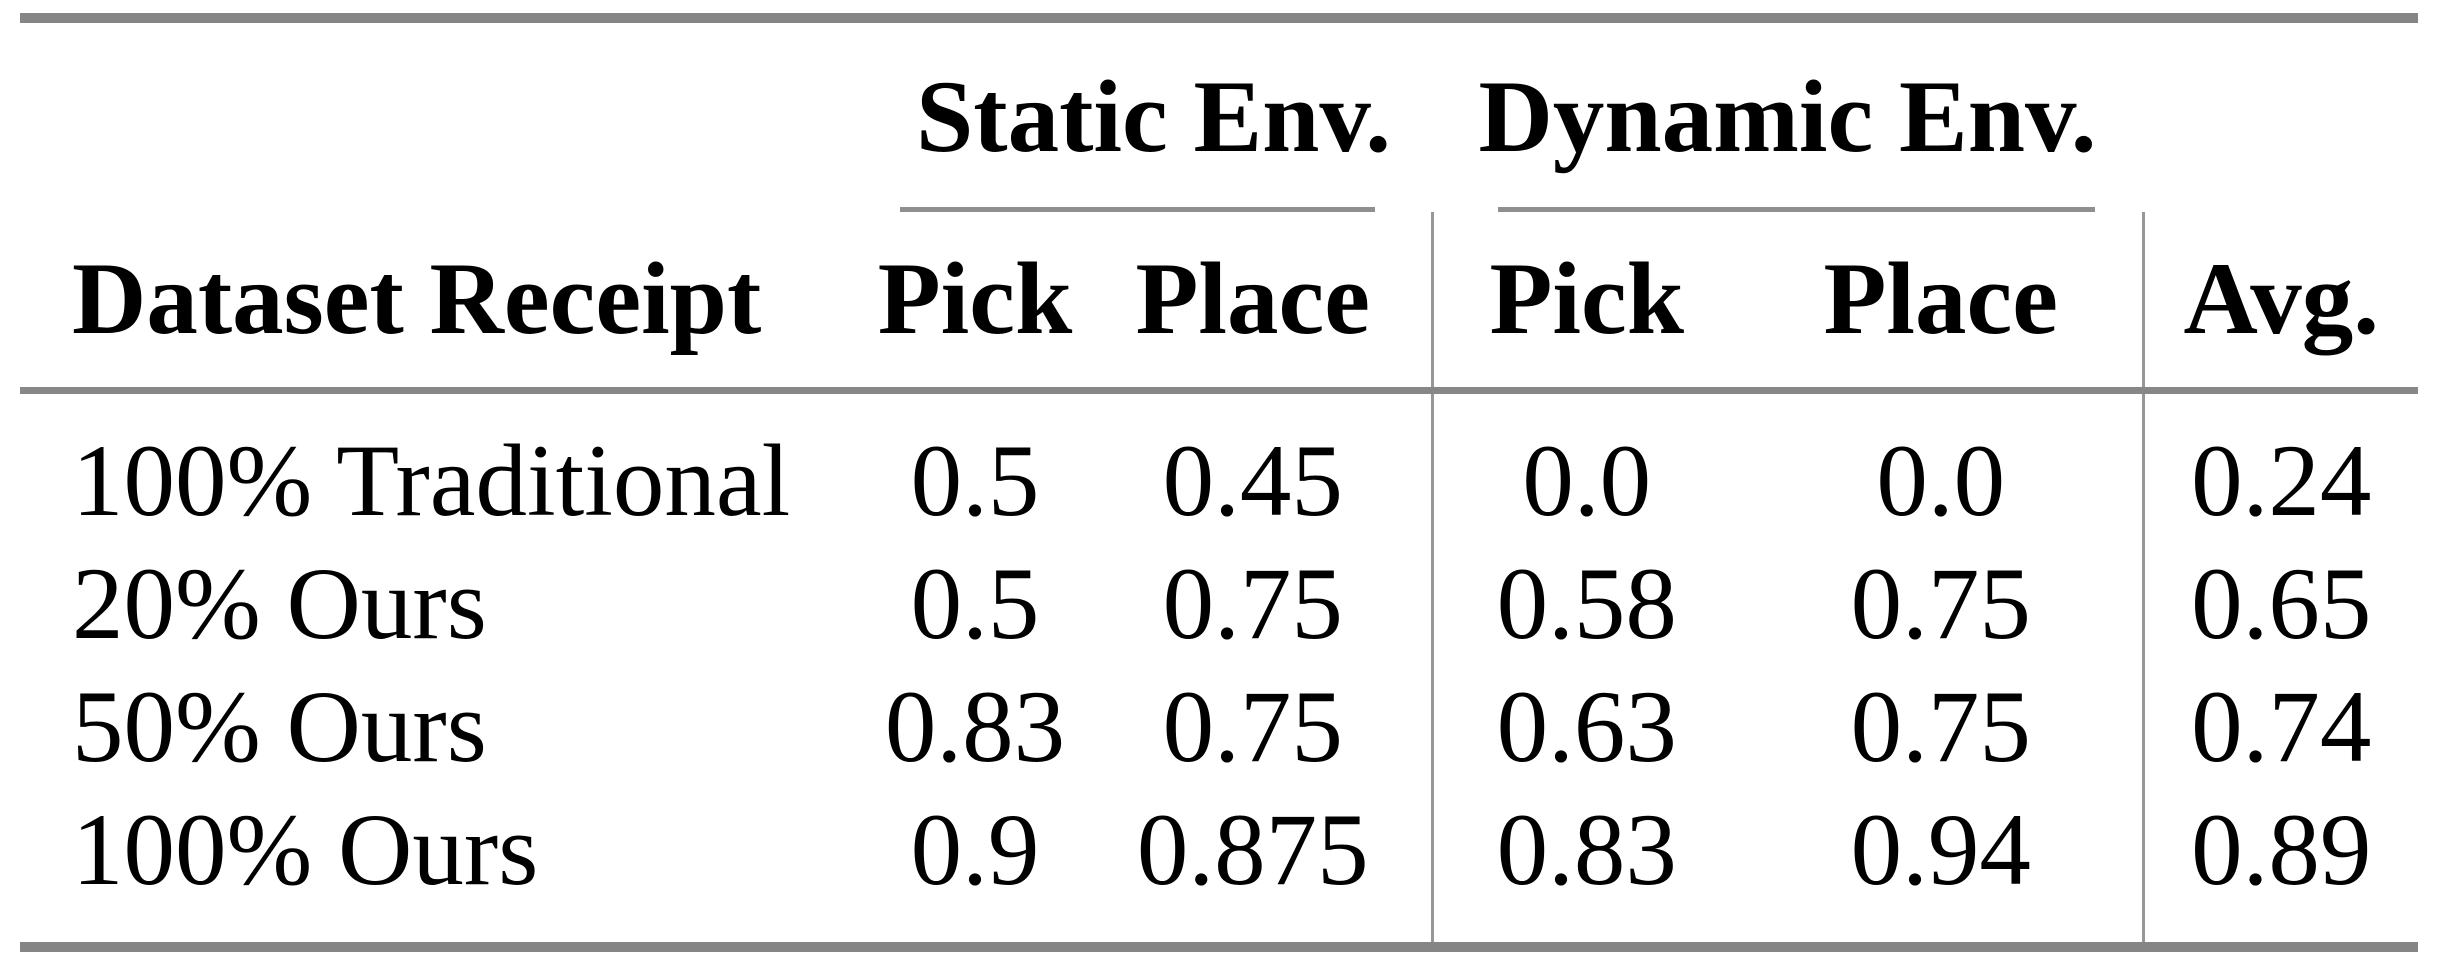  I want to click on group-header-spacer-right, so click(2280, 115).